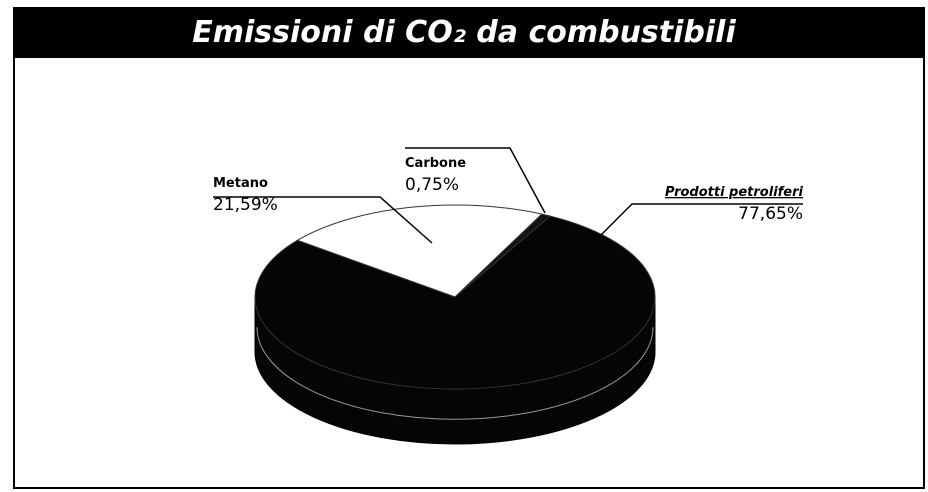 This screenshot has height=492, width=928. What do you see at coordinates (734, 192) in the screenshot?
I see `slice-label: Prodotti petroliferi` at bounding box center [734, 192].